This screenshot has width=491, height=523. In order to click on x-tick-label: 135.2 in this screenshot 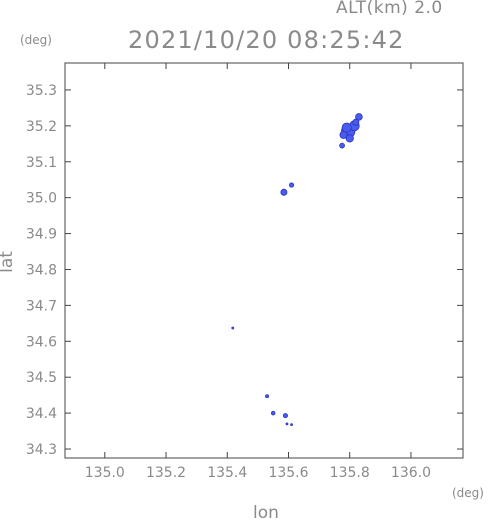, I will do `click(166, 473)`.